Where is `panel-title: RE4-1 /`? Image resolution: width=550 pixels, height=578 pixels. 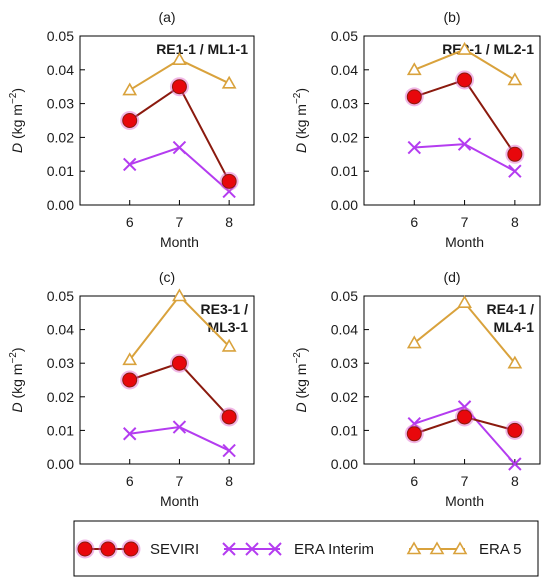 panel-title: RE4-1 / is located at coordinates (511, 309).